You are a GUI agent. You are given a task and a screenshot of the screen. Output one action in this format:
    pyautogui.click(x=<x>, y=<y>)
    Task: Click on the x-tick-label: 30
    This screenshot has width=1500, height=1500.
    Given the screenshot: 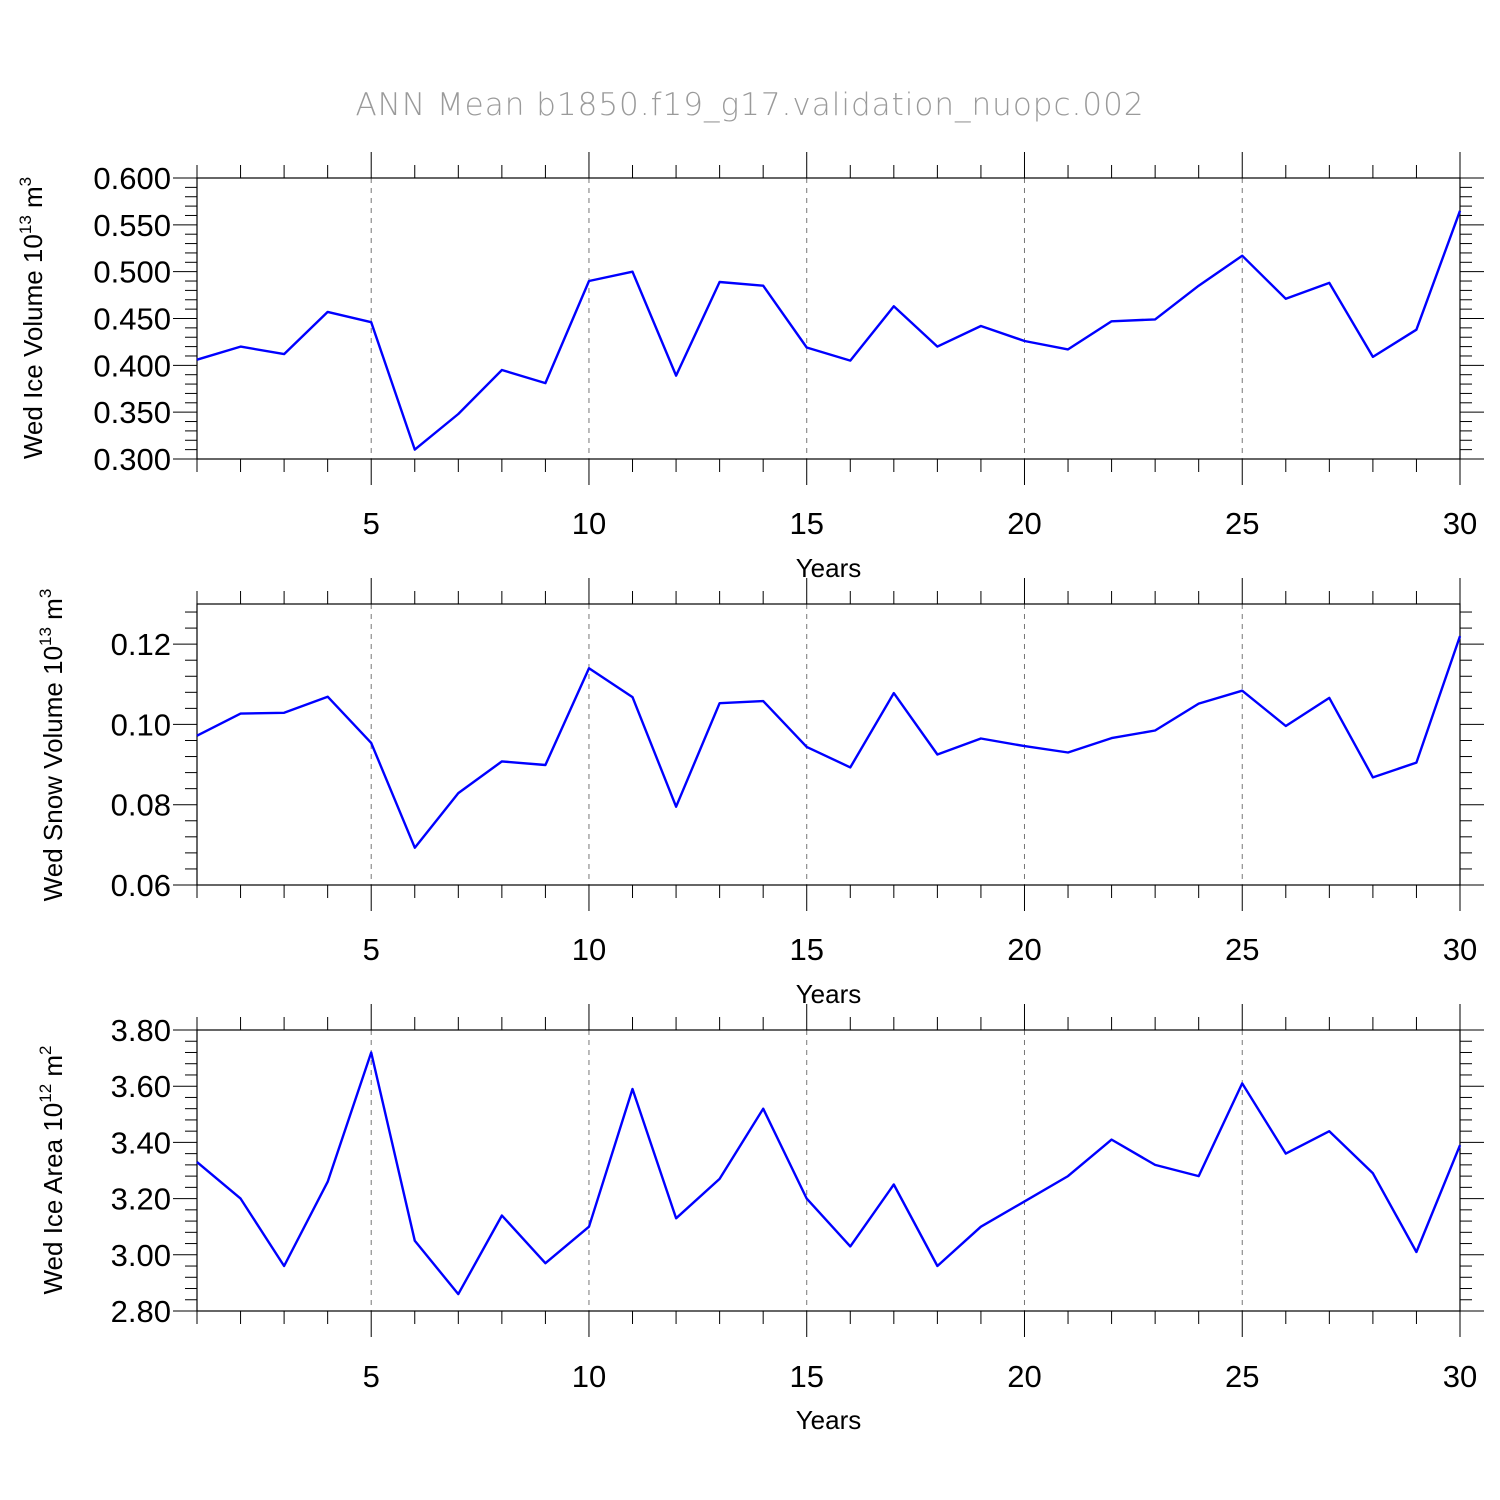 What is the action you would take?
    pyautogui.click(x=1460, y=949)
    